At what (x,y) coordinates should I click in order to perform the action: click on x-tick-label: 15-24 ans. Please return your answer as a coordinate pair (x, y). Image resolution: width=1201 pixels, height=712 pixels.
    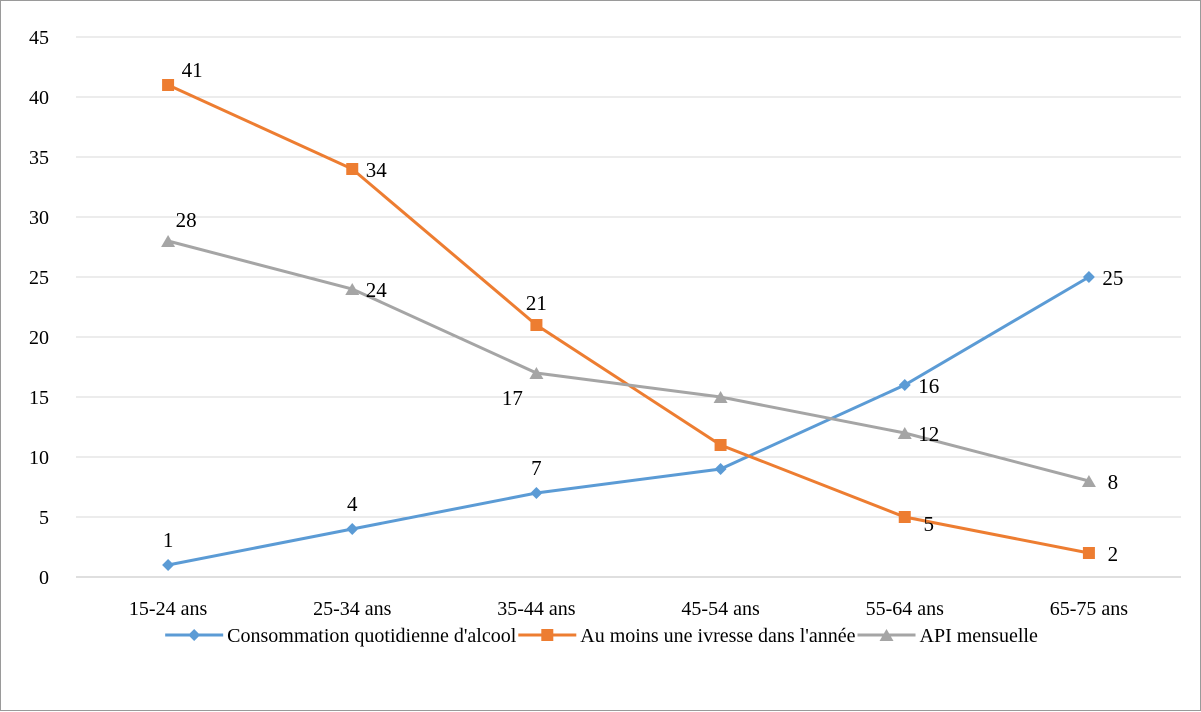
    Looking at the image, I should click on (168, 609).